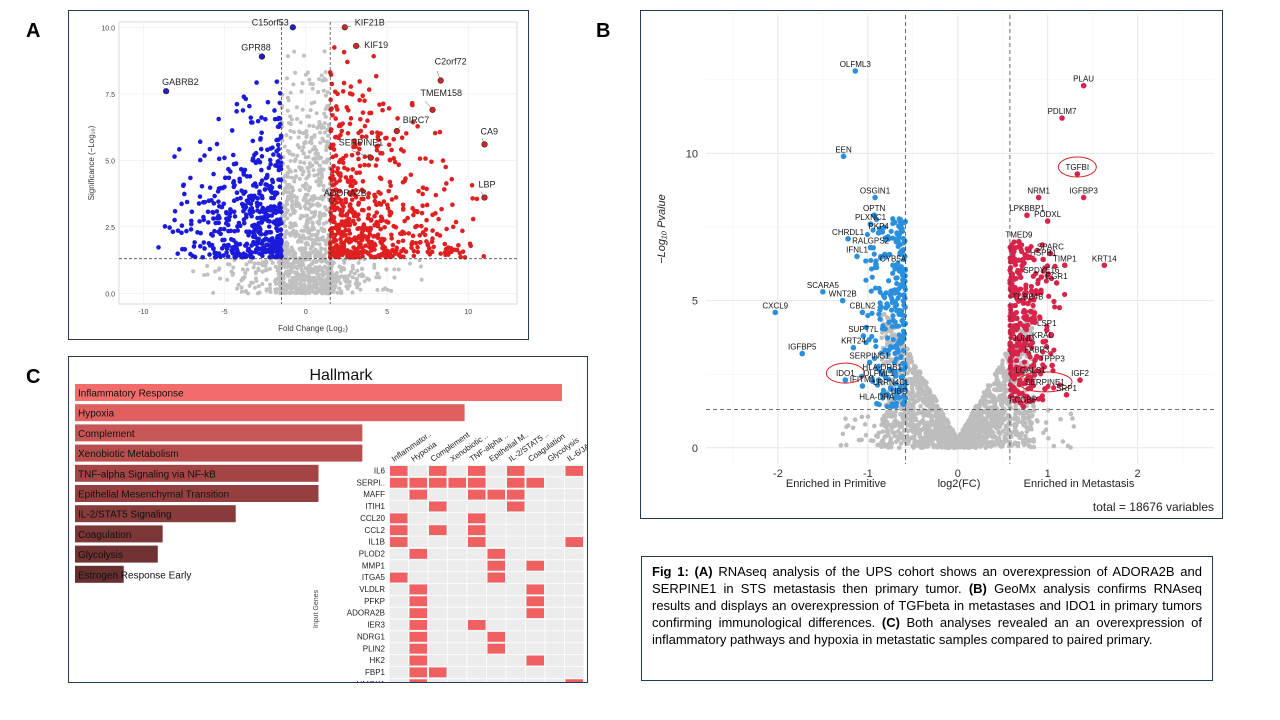 The image size is (1280, 720). I want to click on x-tick-a: 5, so click(387, 312).